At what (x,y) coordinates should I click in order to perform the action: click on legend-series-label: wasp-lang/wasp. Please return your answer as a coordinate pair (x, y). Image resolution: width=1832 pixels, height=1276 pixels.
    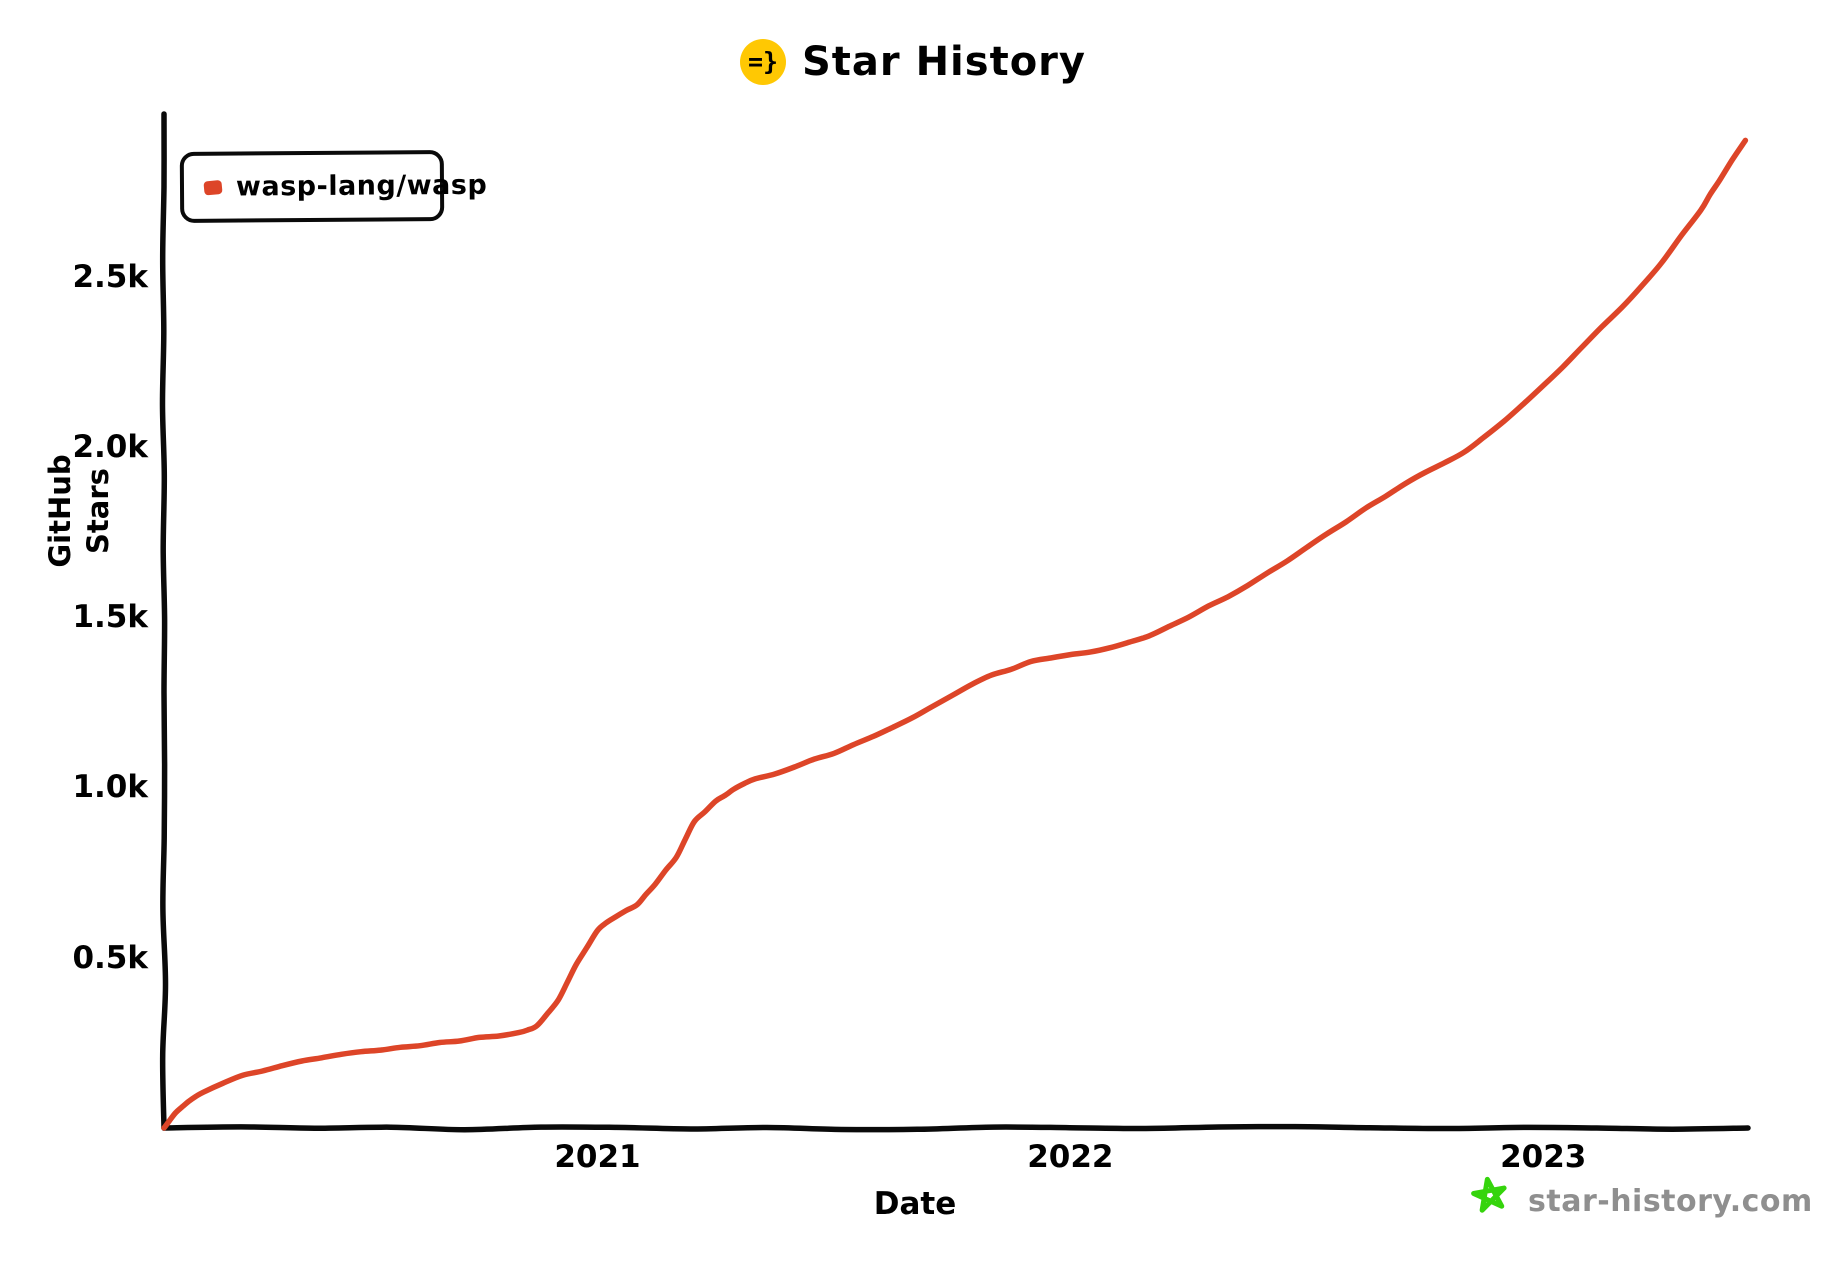
    Looking at the image, I should click on (361, 186).